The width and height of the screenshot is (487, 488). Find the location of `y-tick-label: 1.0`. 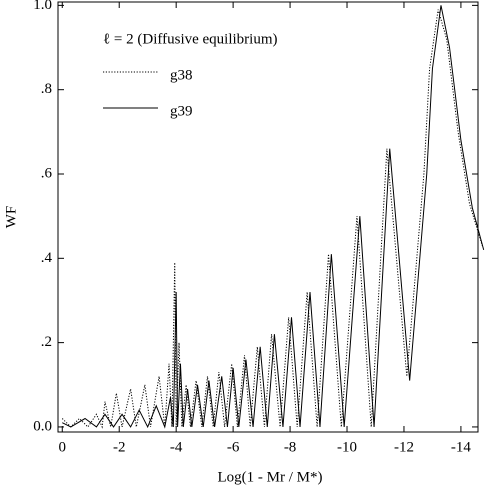

y-tick-label: 1.0 is located at coordinates (42, 6).